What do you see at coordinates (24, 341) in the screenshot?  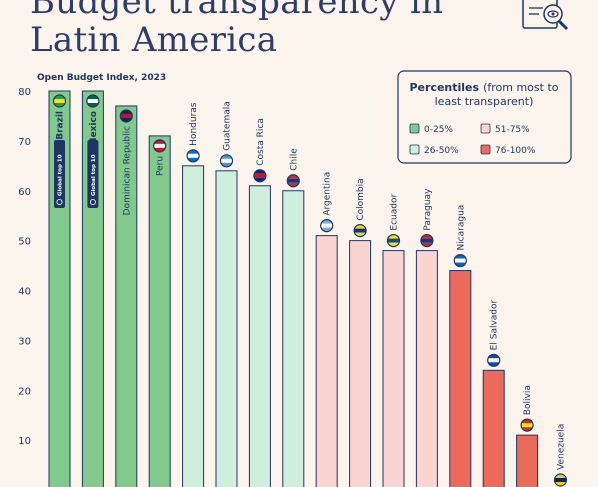 I see `y-tick-label: 30` at bounding box center [24, 341].